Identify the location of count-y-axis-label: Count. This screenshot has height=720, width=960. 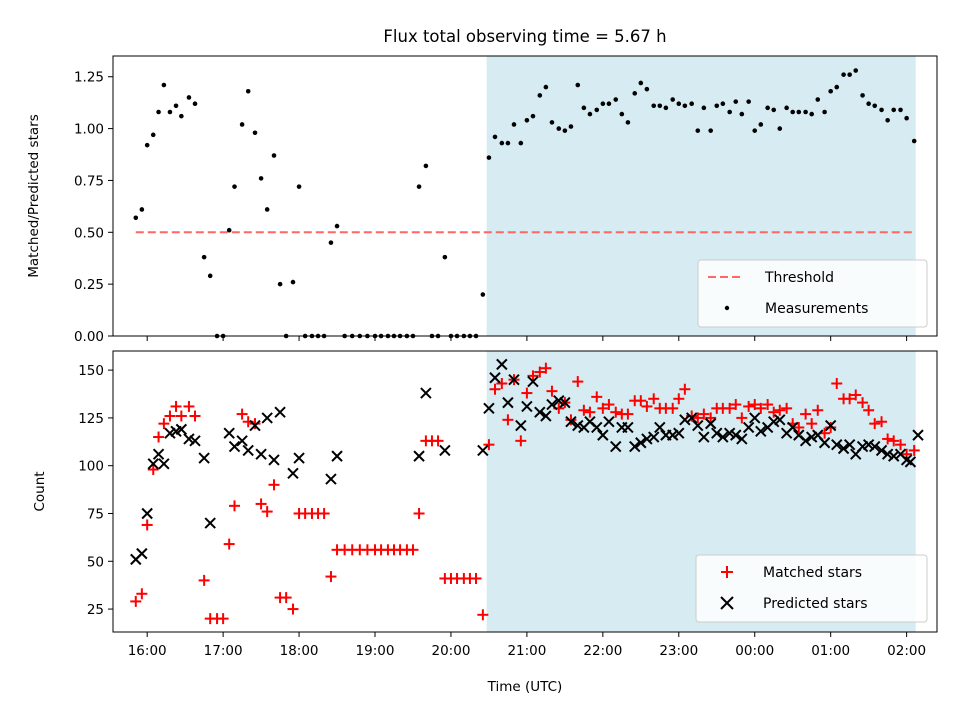
(40, 491).